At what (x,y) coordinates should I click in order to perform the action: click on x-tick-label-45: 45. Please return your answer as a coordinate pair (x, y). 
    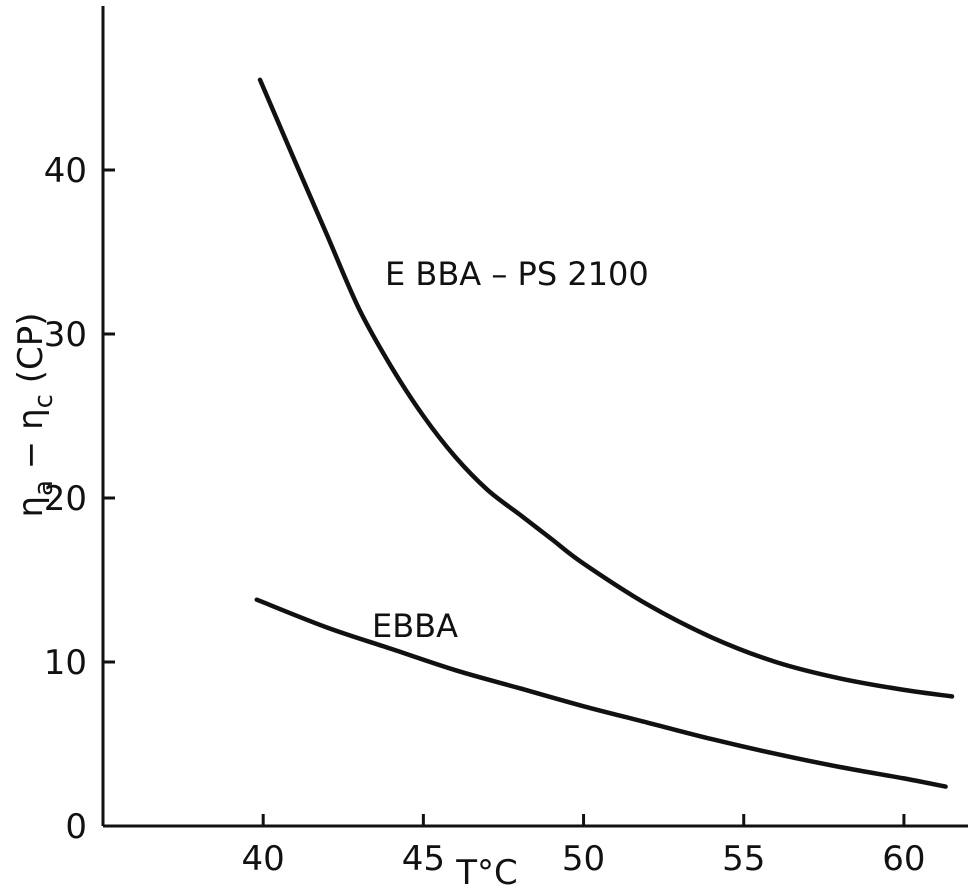
    Looking at the image, I should click on (423, 859).